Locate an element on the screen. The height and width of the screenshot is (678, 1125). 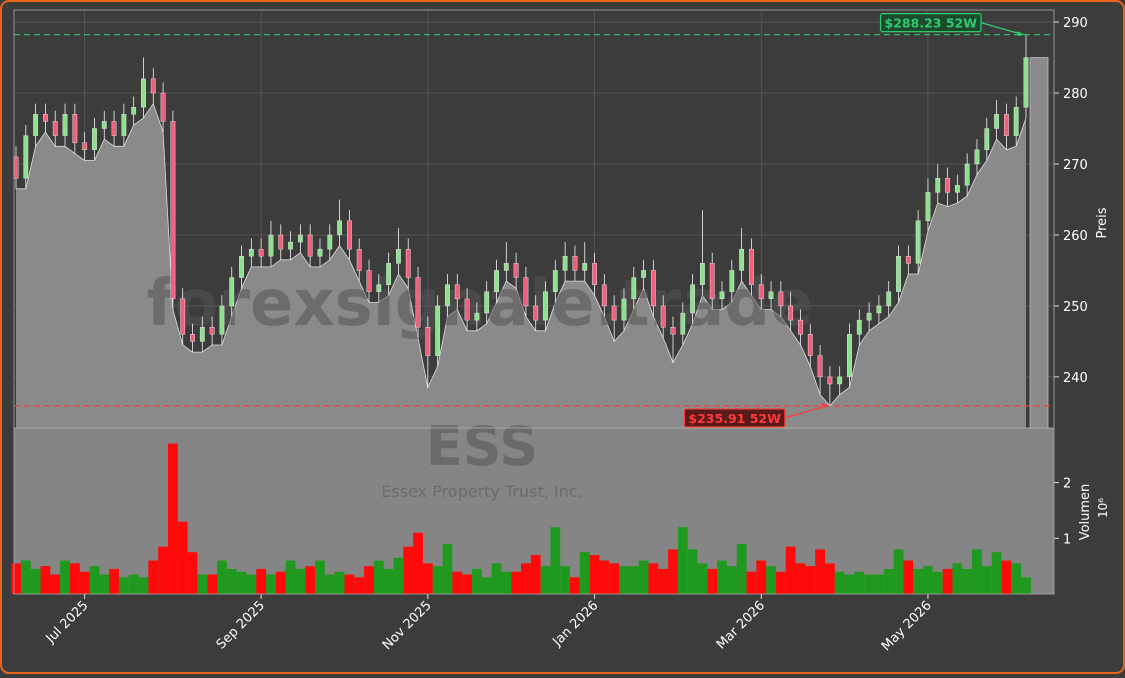
last-price-box is located at coordinates (1039, 243).